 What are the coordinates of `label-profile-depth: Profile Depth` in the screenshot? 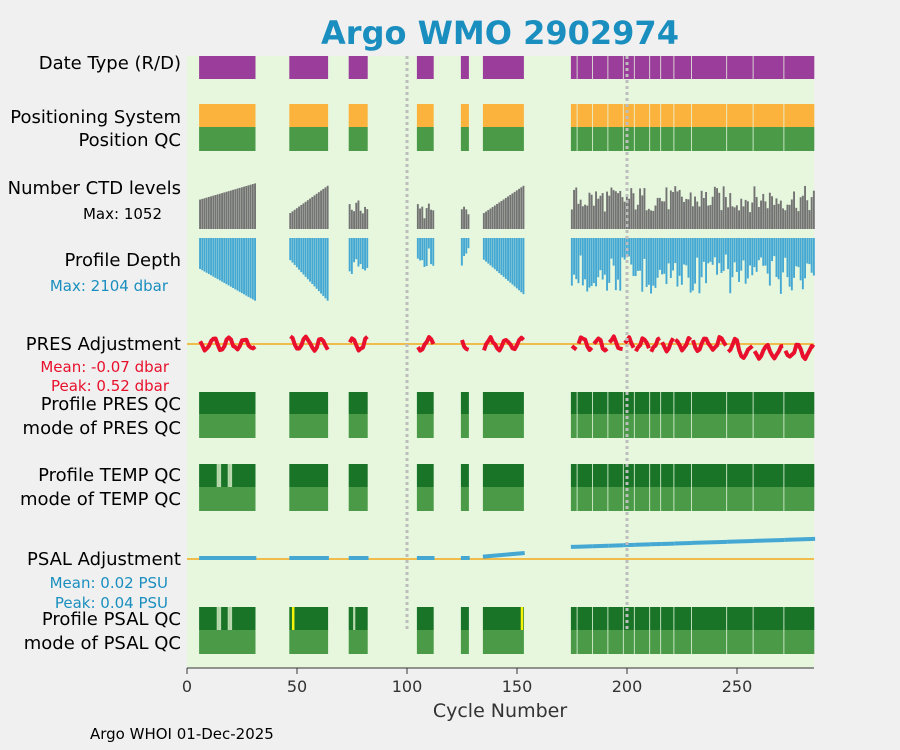 It's located at (122, 260).